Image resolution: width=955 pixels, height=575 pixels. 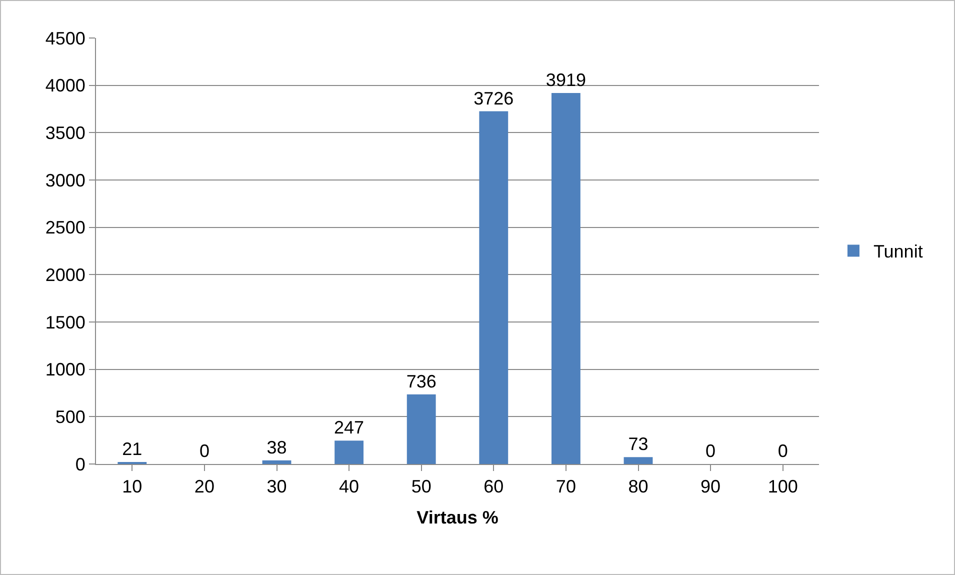 I want to click on x-tick-label: 50, so click(x=421, y=486).